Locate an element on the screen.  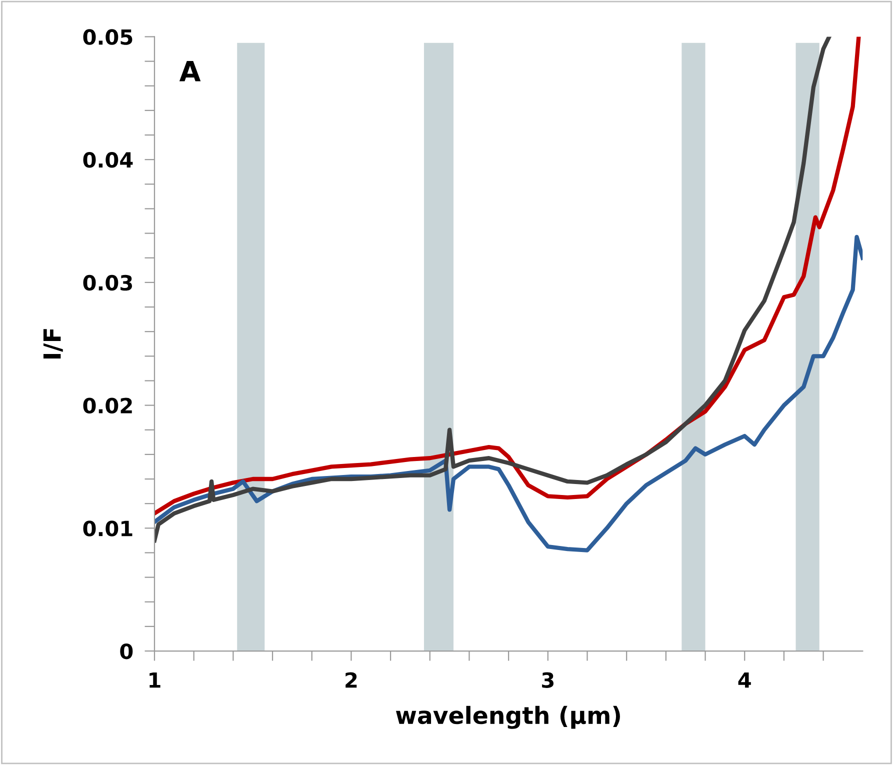
y-tick-label: 0.03 is located at coordinates (107, 282).